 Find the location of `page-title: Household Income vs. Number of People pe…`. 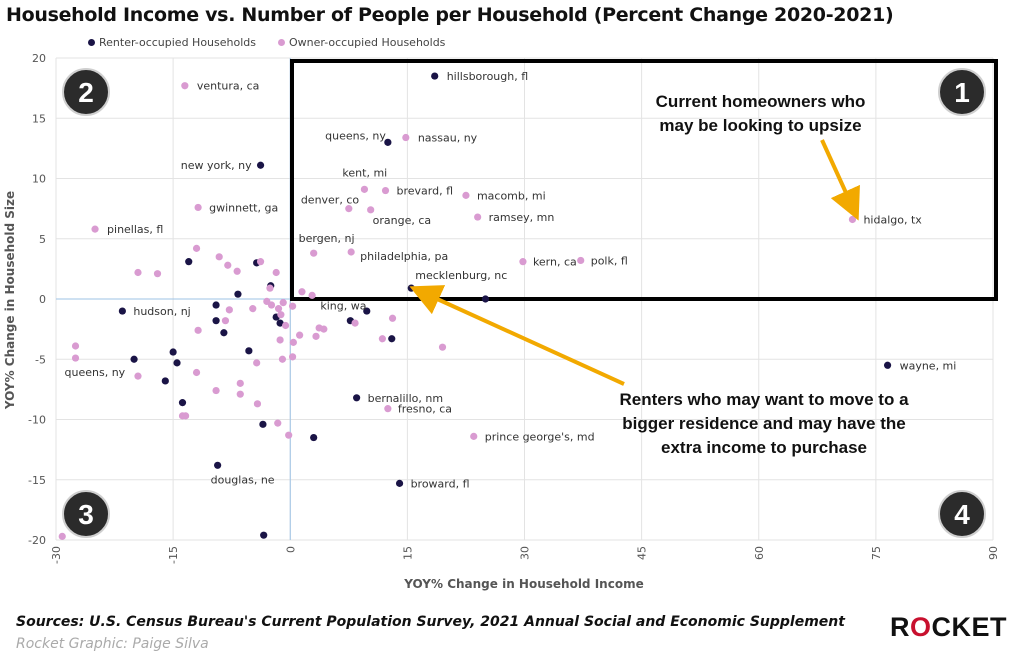

page-title: Household Income vs. Number of People pe… is located at coordinates (450, 15).